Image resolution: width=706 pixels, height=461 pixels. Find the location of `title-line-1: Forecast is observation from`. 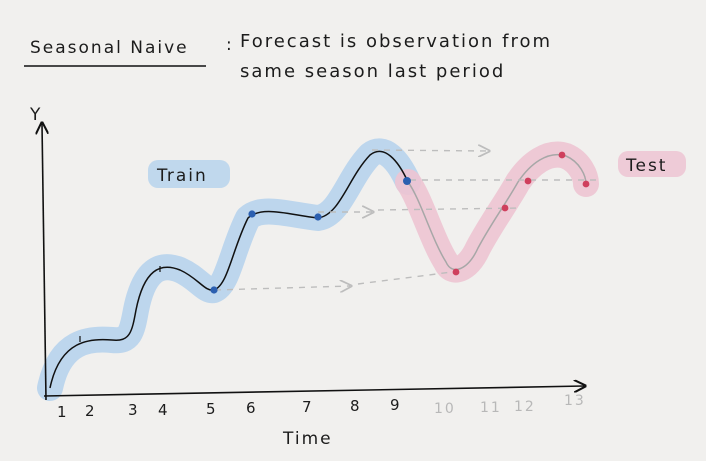

title-line-1: Forecast is observation from is located at coordinates (396, 41).